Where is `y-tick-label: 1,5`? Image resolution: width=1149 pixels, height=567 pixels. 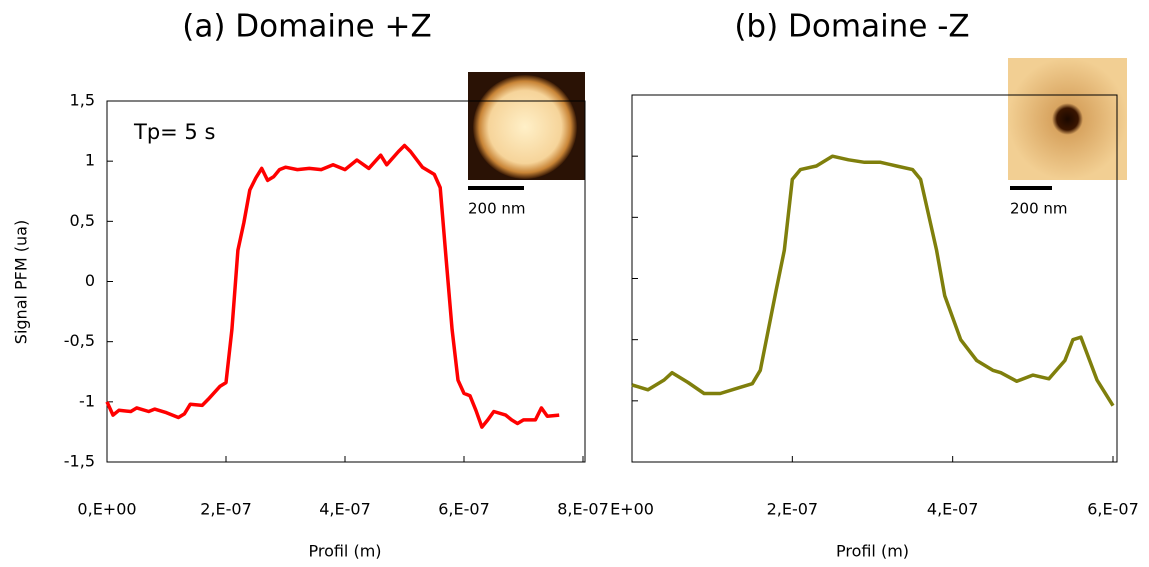
y-tick-label: 1,5 is located at coordinates (82, 100).